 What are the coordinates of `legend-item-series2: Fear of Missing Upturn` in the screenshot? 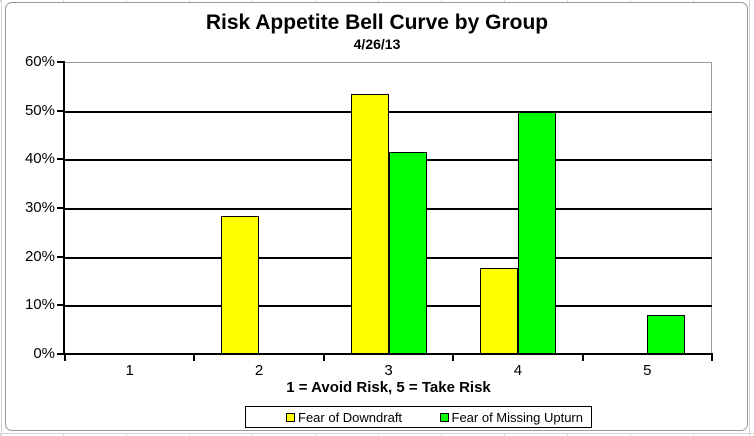 It's located at (511, 417).